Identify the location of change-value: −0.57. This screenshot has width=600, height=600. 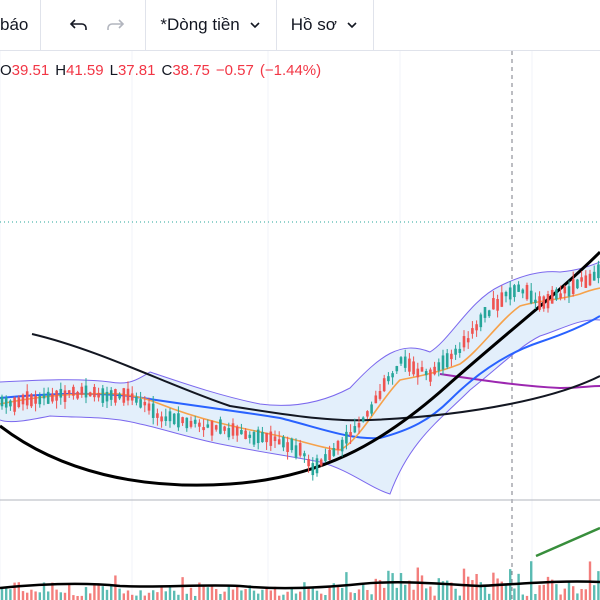
(234, 70).